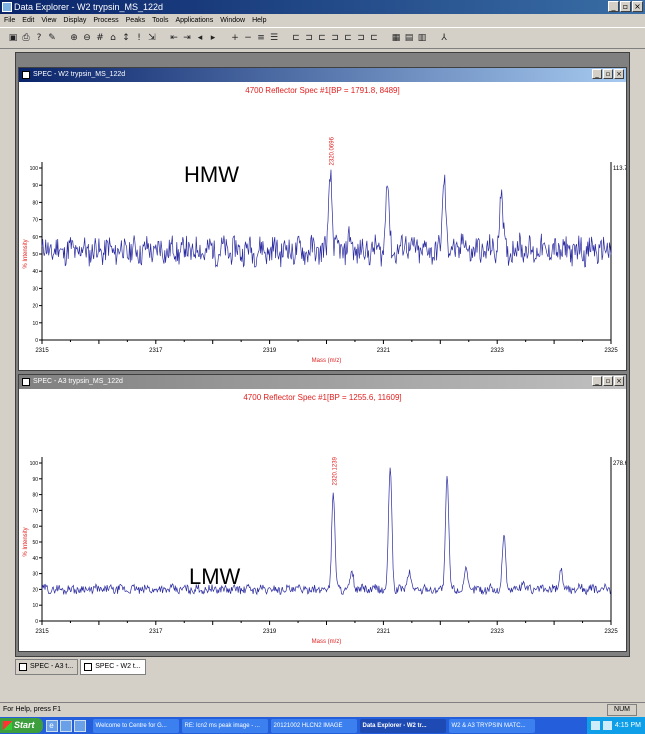 This screenshot has width=645, height=734. What do you see at coordinates (322, 75) in the screenshot?
I see `spectrum-window-title: SPEC - W2 trypsin_MS_122d _ ▫ ×` at bounding box center [322, 75].